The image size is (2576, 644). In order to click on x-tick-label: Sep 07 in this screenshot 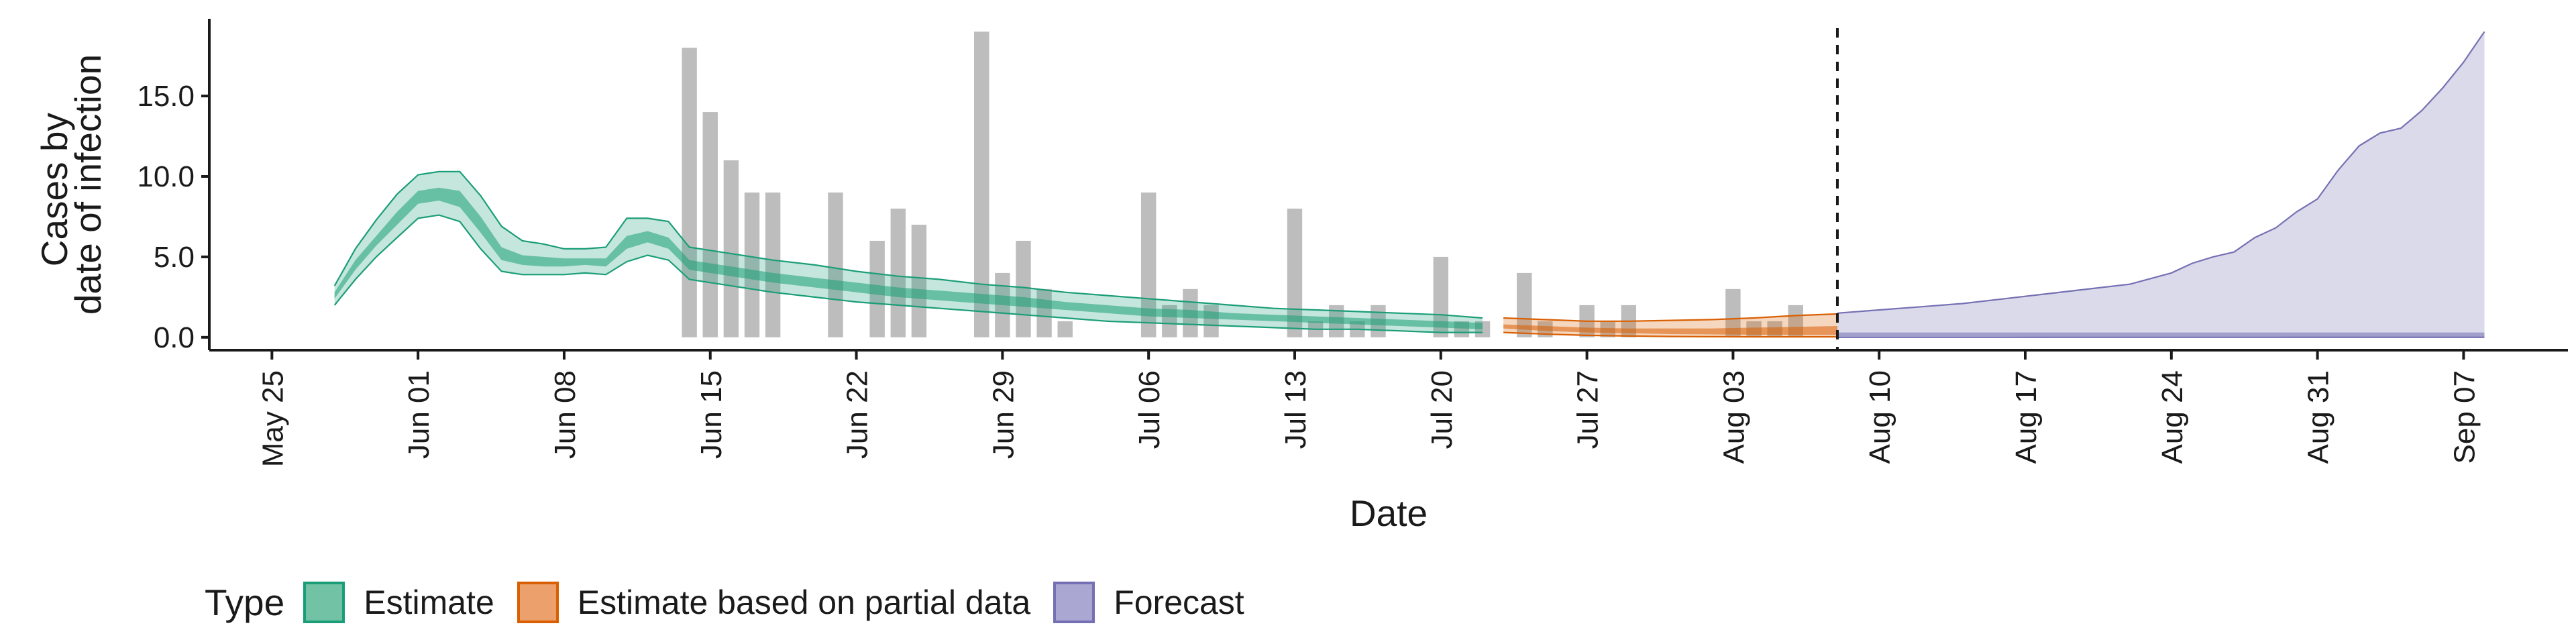, I will do `click(2464, 417)`.